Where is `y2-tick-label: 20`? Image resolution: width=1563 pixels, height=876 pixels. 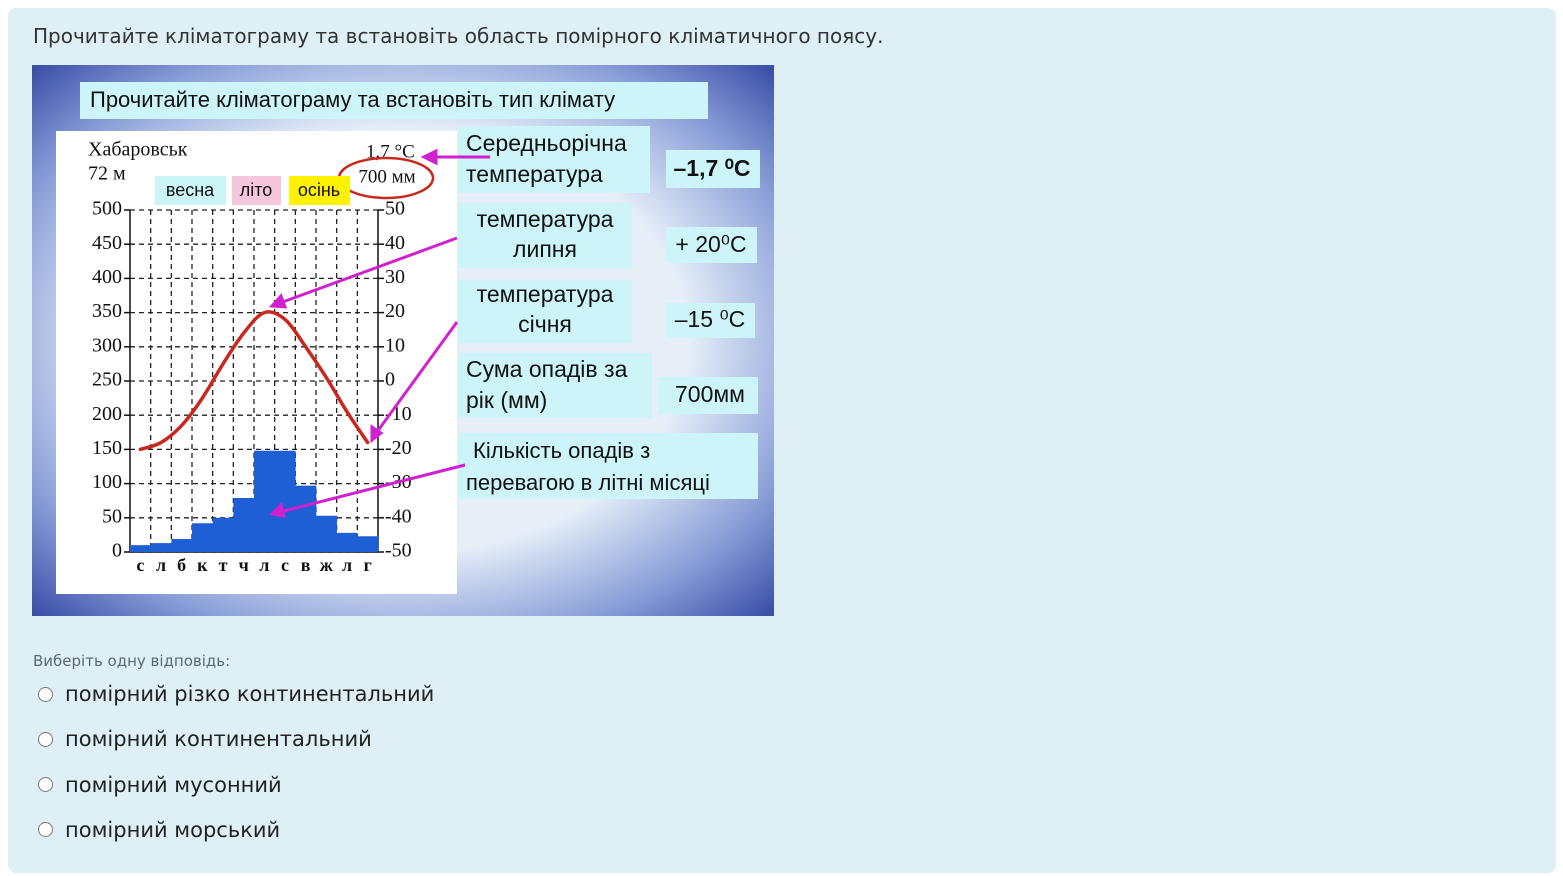 y2-tick-label: 20 is located at coordinates (395, 311).